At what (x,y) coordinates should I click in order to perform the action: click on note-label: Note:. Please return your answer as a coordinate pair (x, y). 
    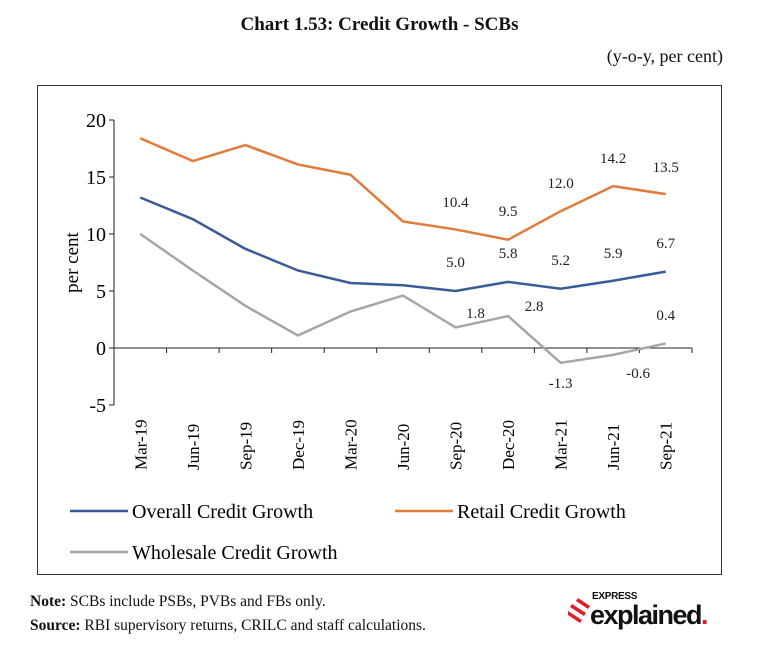
    Looking at the image, I should click on (48, 601).